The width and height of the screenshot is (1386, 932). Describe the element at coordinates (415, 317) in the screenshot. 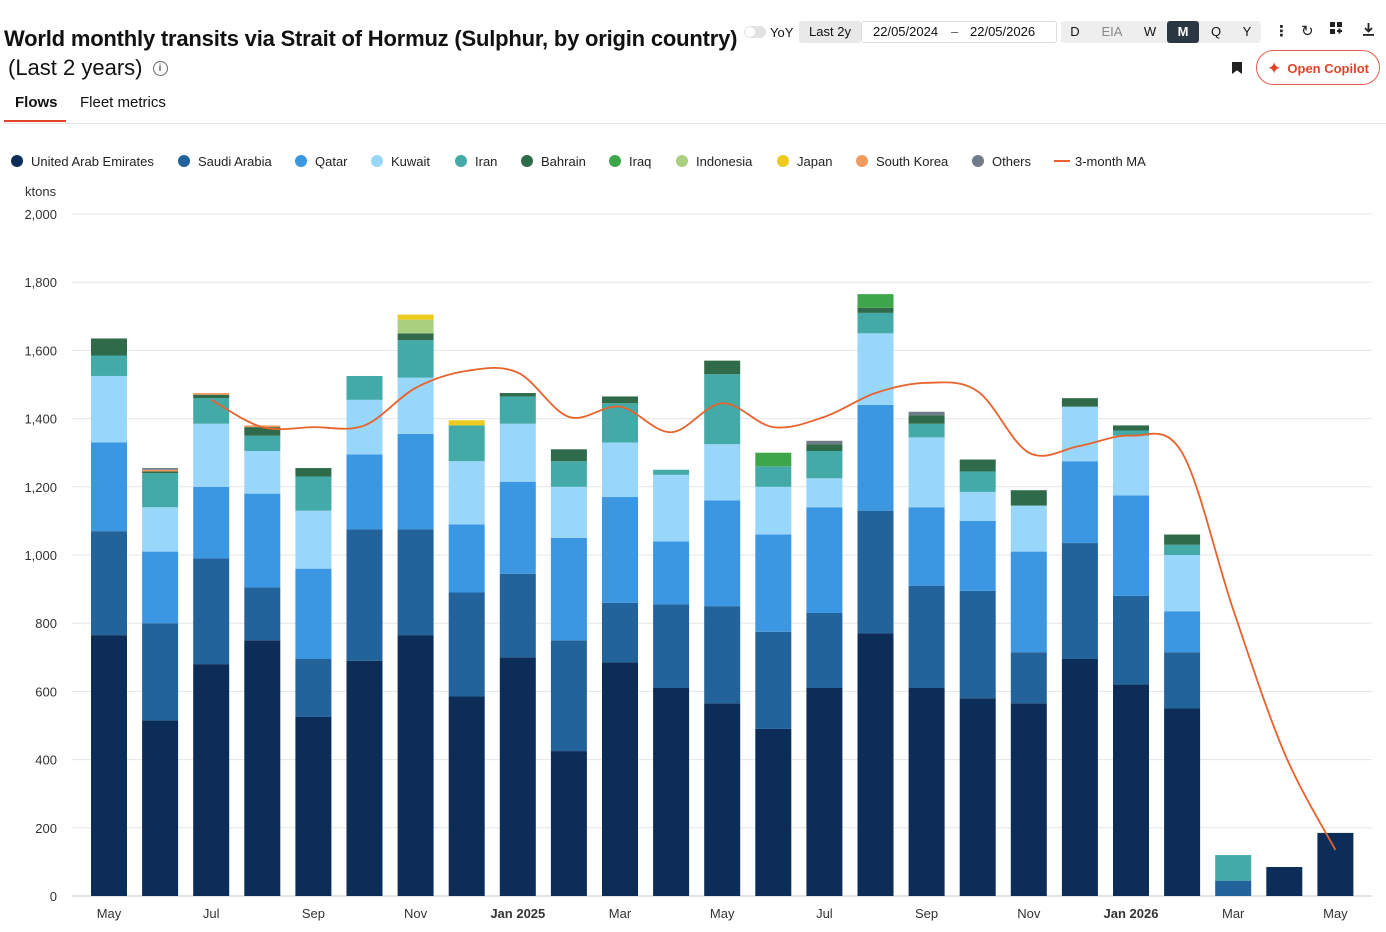

I see `bar-segment-japan` at that location.